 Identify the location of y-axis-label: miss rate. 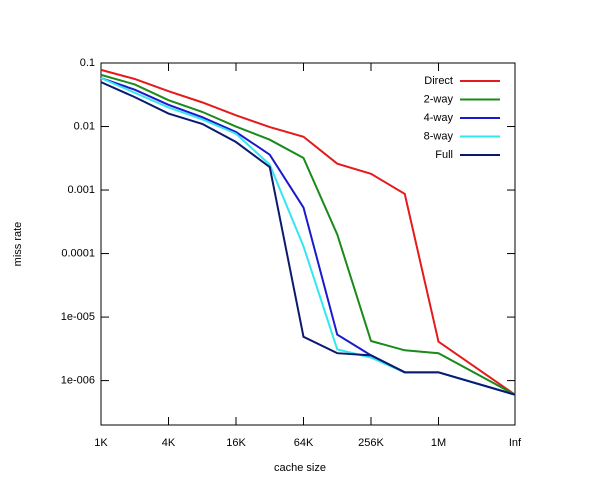
(18, 244).